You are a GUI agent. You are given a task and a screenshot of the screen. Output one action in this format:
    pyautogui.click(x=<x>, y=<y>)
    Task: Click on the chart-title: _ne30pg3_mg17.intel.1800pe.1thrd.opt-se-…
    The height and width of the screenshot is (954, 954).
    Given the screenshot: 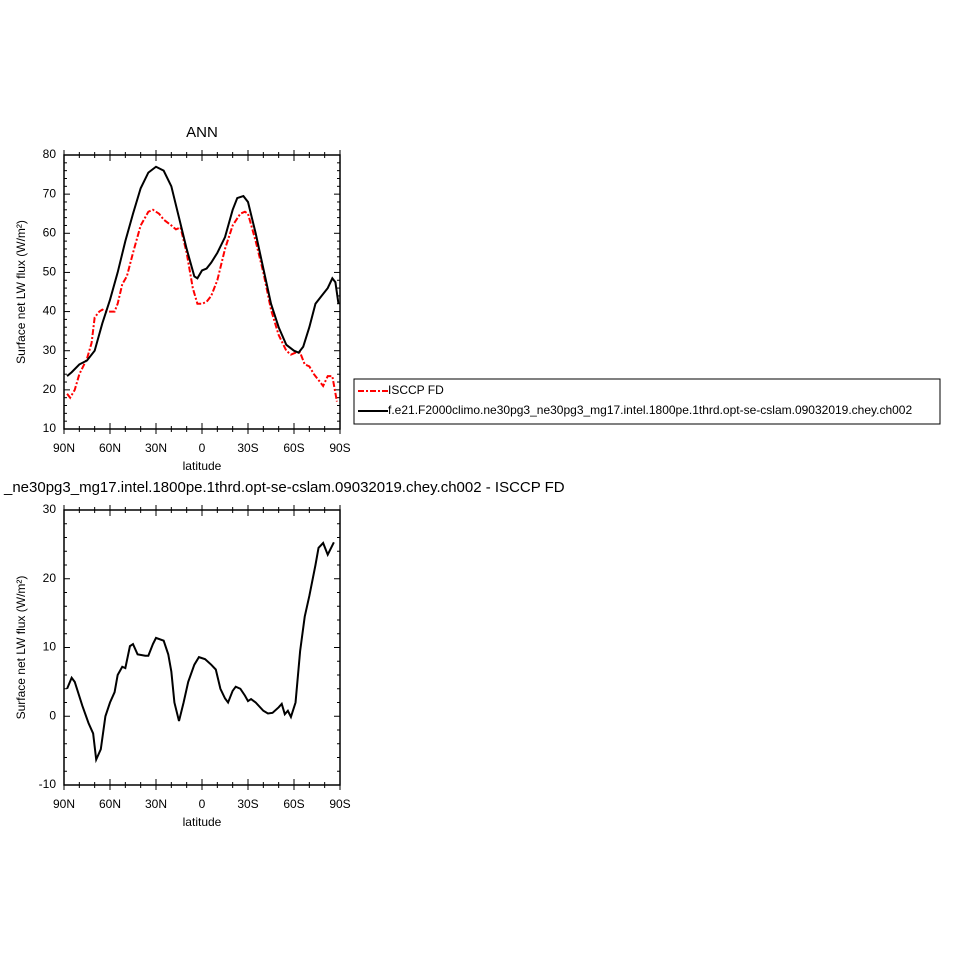 What is the action you would take?
    pyautogui.click(x=284, y=487)
    